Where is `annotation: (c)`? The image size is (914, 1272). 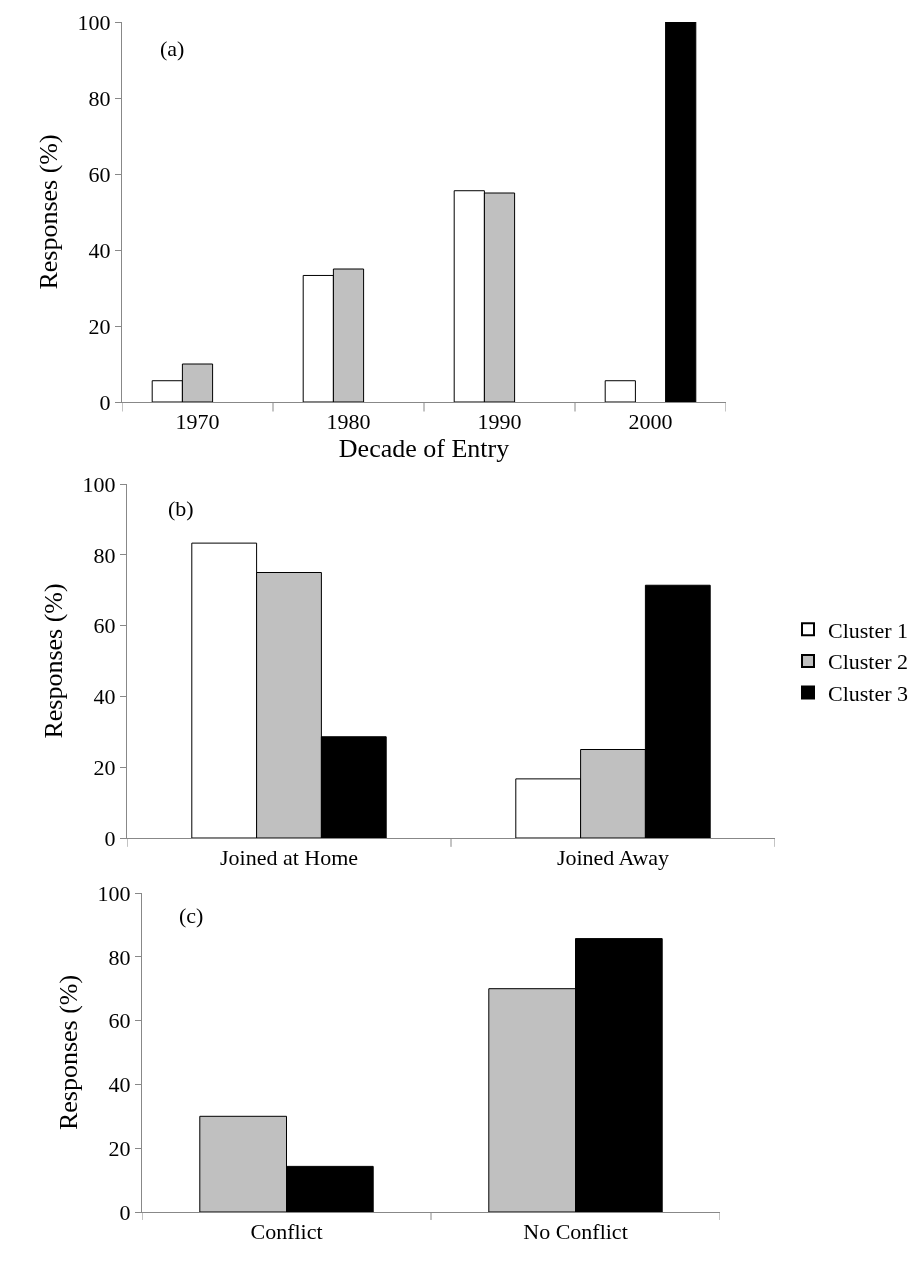 annotation: (c) is located at coordinates (191, 915).